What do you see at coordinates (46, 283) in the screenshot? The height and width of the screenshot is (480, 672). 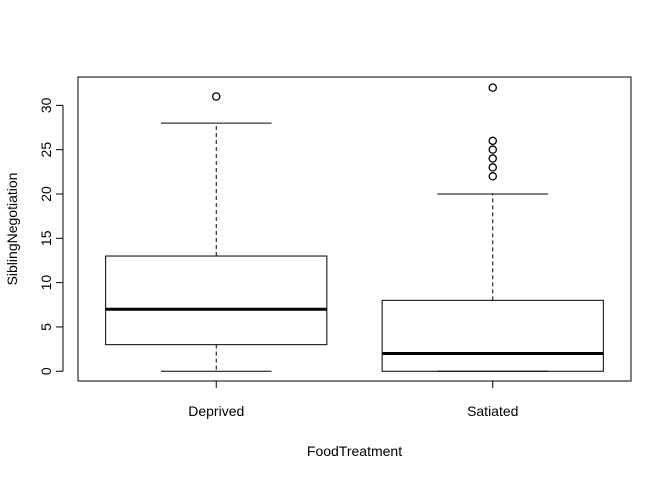 I see `y-tick-label: 10` at bounding box center [46, 283].